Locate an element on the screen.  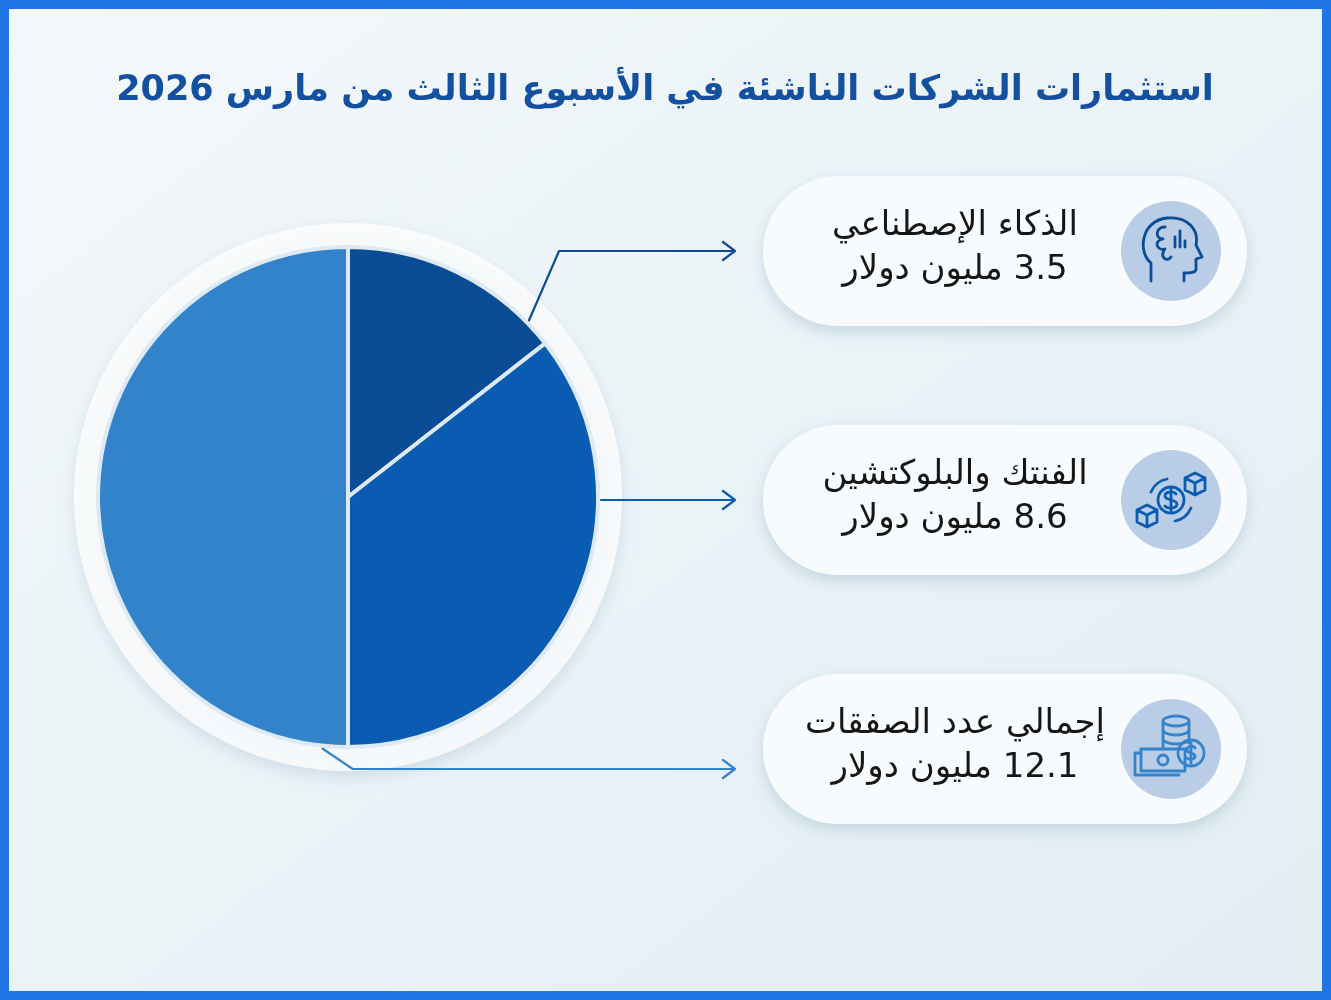
data-label: 12.1 مليون دولار is located at coordinates (954, 765).